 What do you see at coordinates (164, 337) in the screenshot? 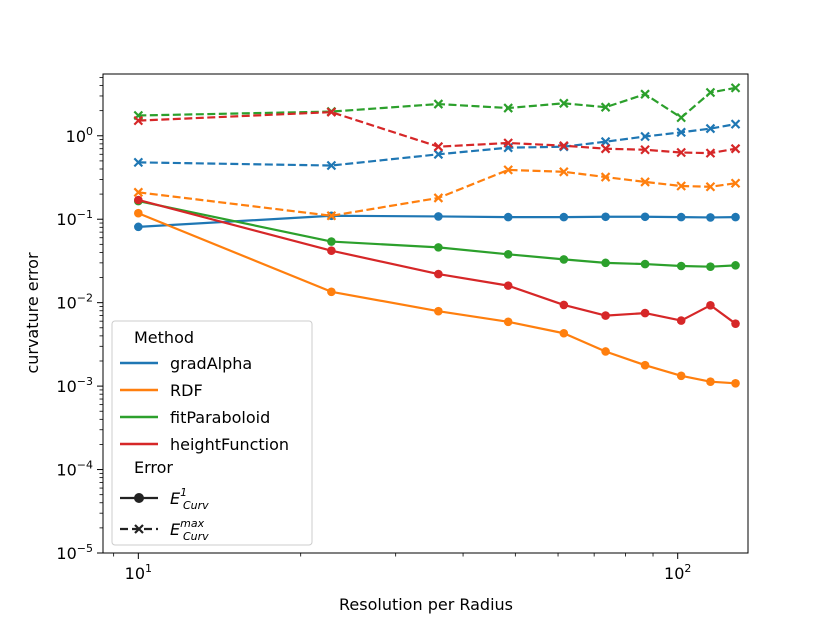
I see `legend-method-title: Method` at bounding box center [164, 337].